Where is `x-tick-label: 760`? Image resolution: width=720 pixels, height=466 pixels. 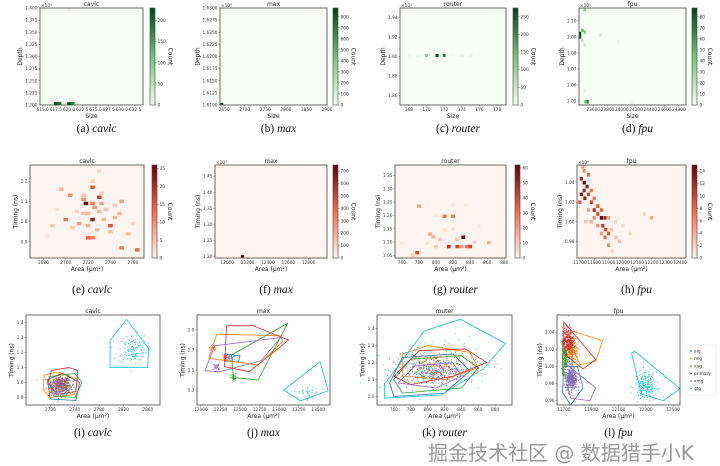 x-tick-label: 760 is located at coordinates (402, 263).